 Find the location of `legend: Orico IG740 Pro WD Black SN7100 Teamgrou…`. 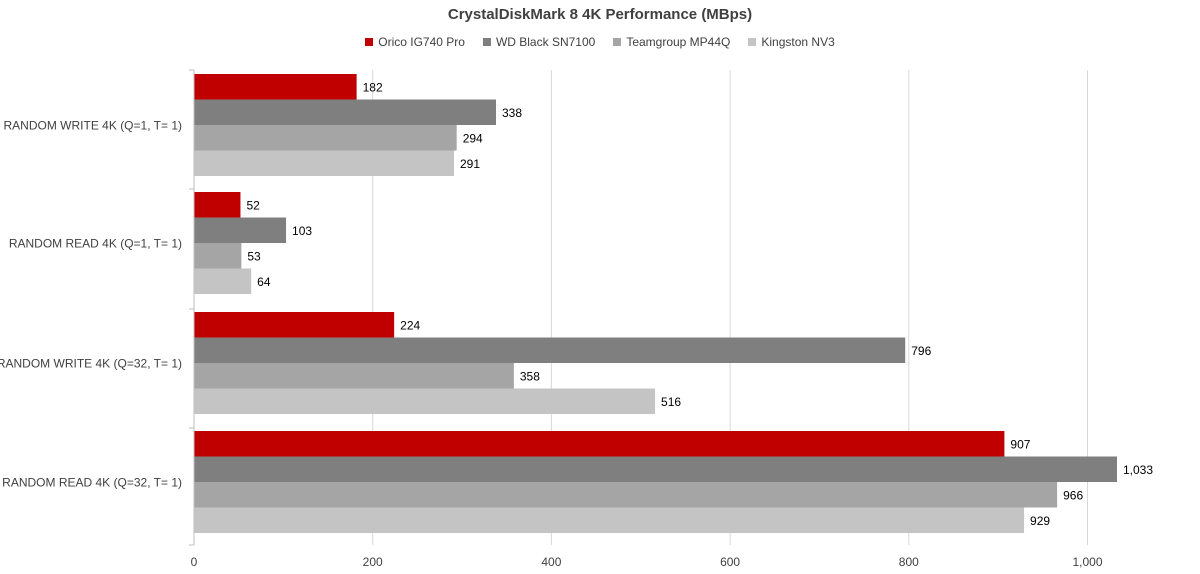

legend: Orico IG740 Pro WD Black SN7100 Teamgrou… is located at coordinates (600, 42).